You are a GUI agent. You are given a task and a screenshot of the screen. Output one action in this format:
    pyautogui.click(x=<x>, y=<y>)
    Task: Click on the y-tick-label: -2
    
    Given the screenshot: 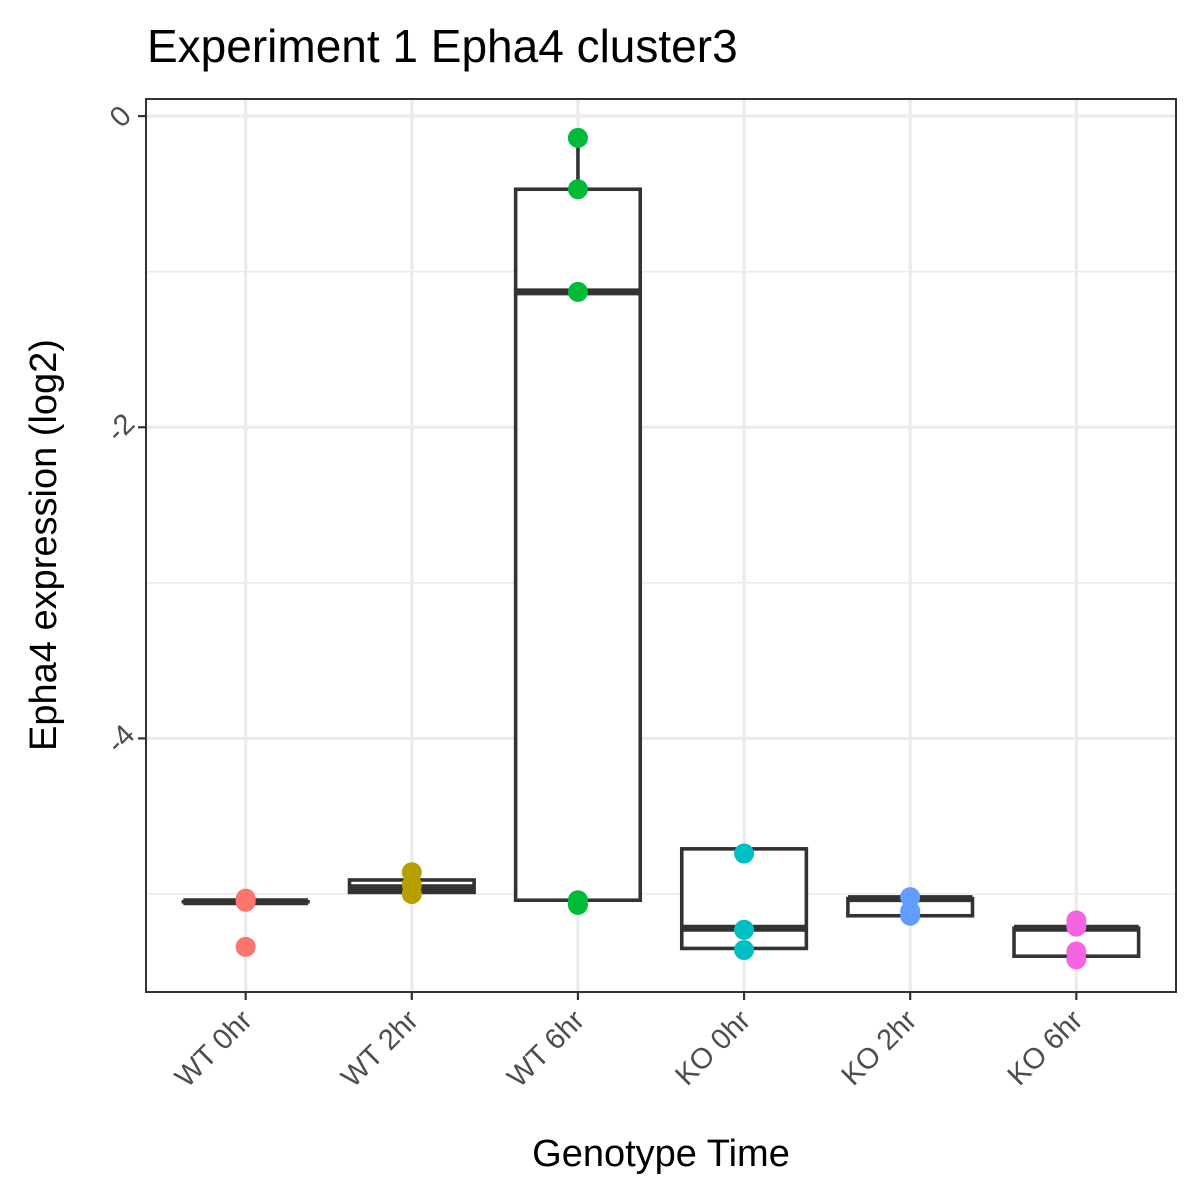 What is the action you would take?
    pyautogui.click(x=120, y=428)
    